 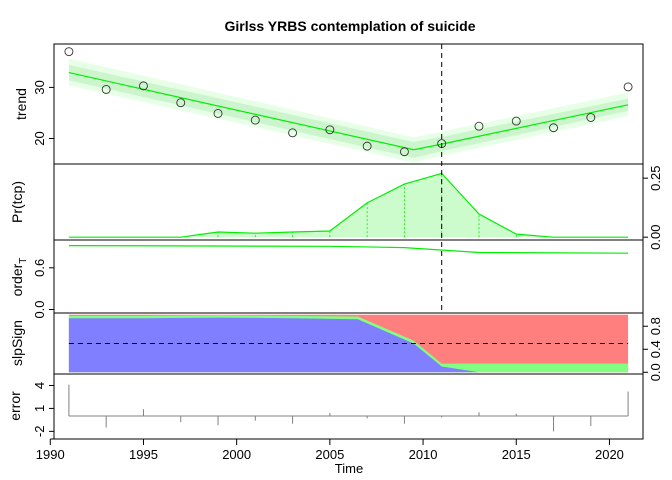 I want to click on order-line, so click(x=348, y=249).